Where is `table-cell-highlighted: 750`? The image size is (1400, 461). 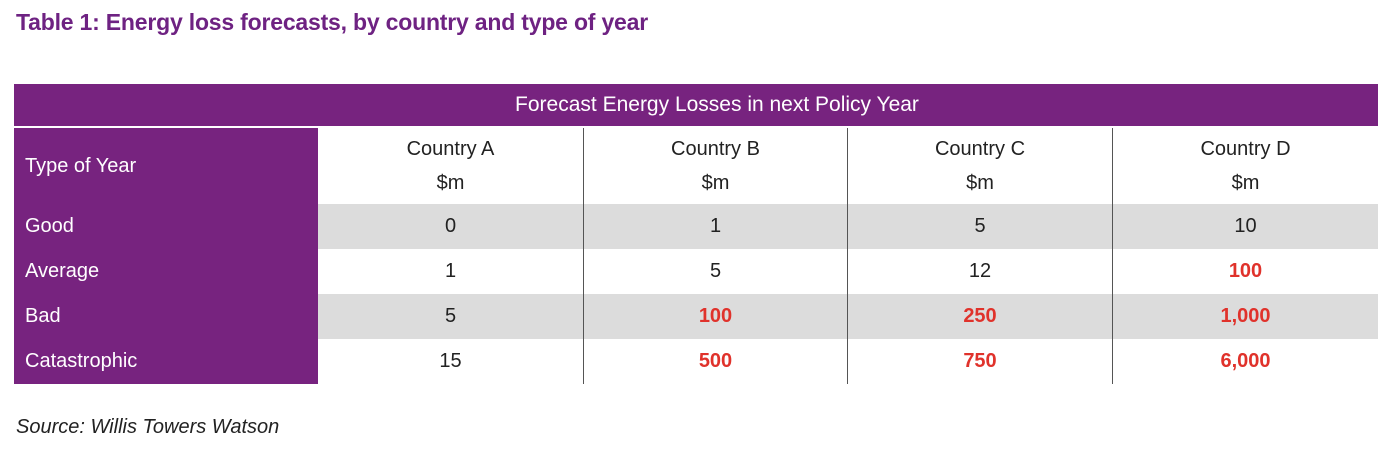
table-cell-highlighted: 750 is located at coordinates (979, 361).